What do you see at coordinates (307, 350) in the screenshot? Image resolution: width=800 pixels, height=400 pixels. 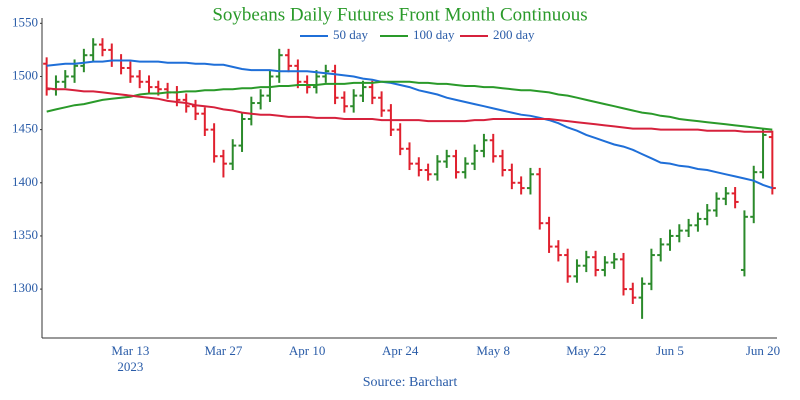 I see `x-tick-label: Apr 10` at bounding box center [307, 350].